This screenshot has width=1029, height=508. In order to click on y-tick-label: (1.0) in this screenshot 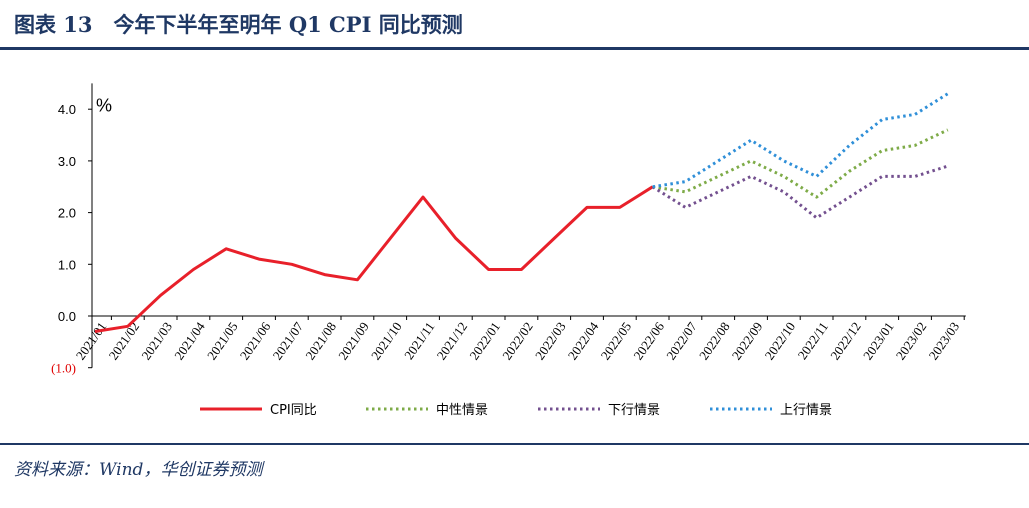, I will do `click(63, 368)`.